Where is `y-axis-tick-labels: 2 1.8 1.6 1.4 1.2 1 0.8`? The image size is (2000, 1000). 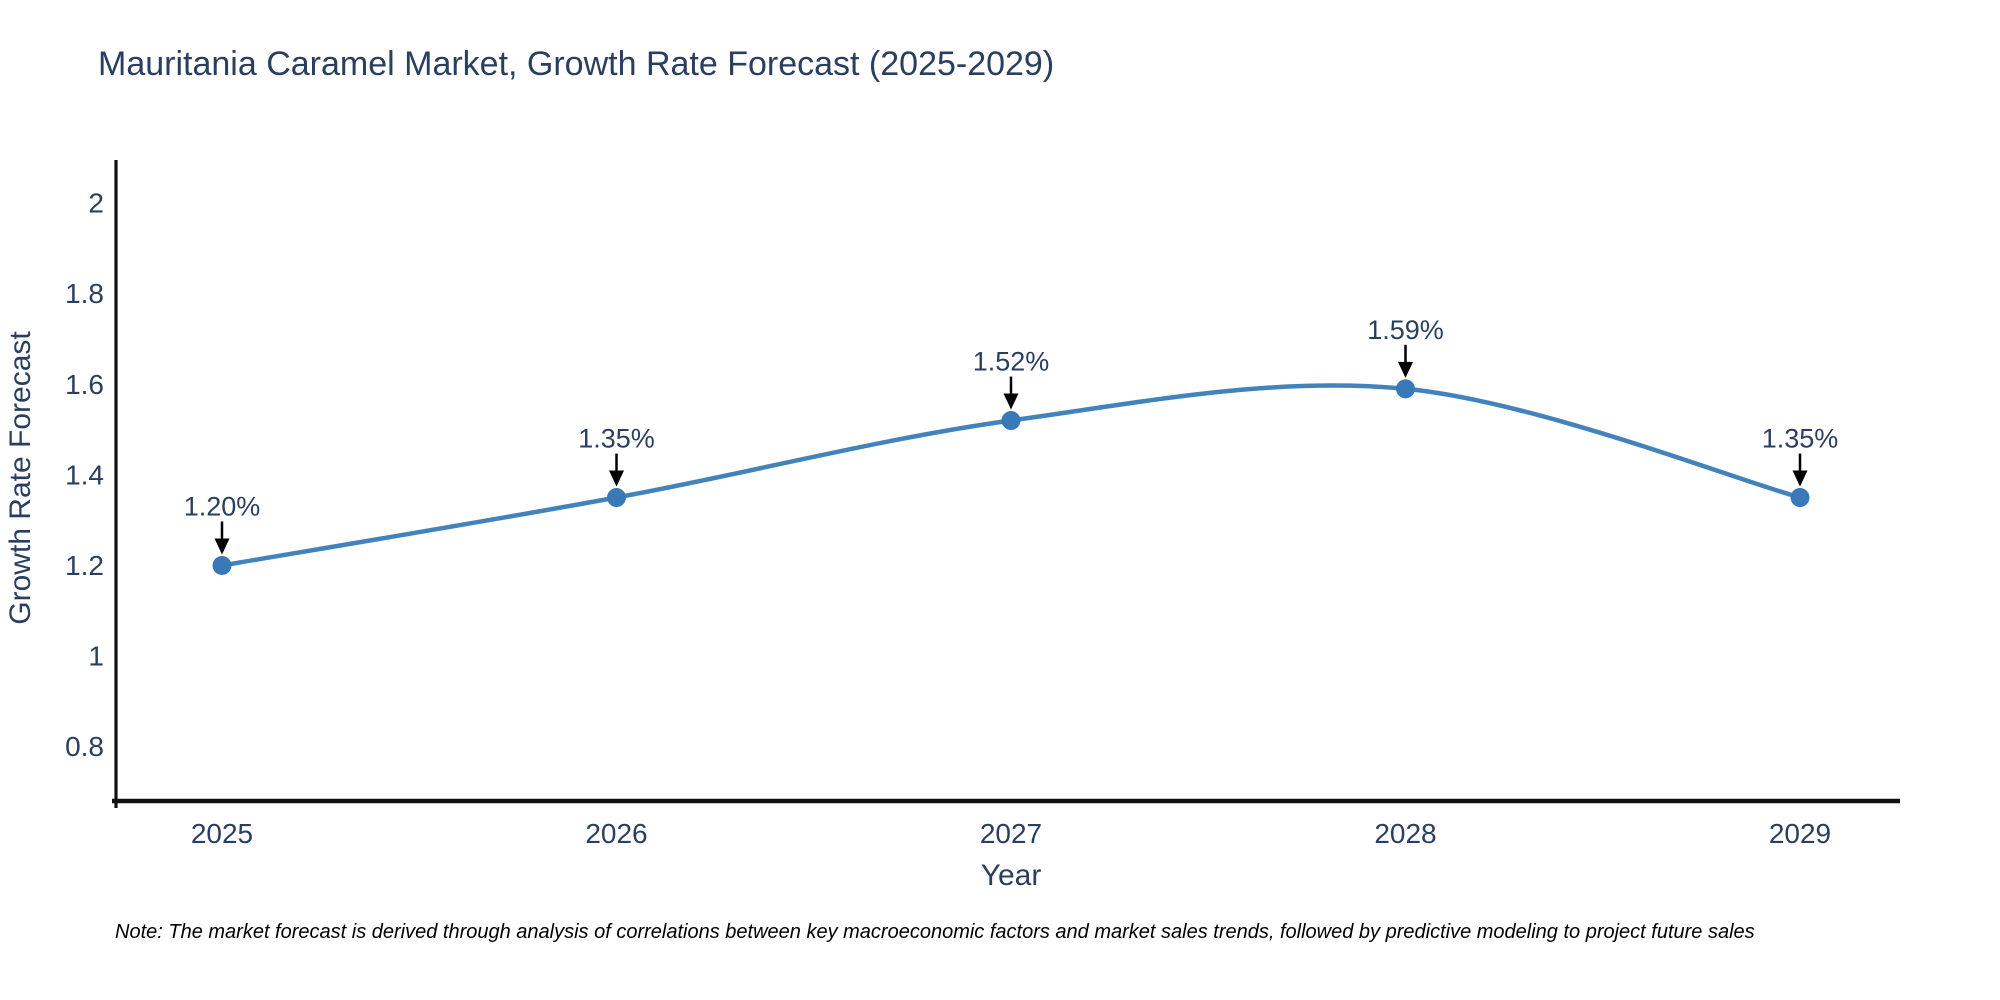
y-axis-tick-labels: 2 1.8 1.6 1.4 1.2 1 0.8 is located at coordinates (84, 475).